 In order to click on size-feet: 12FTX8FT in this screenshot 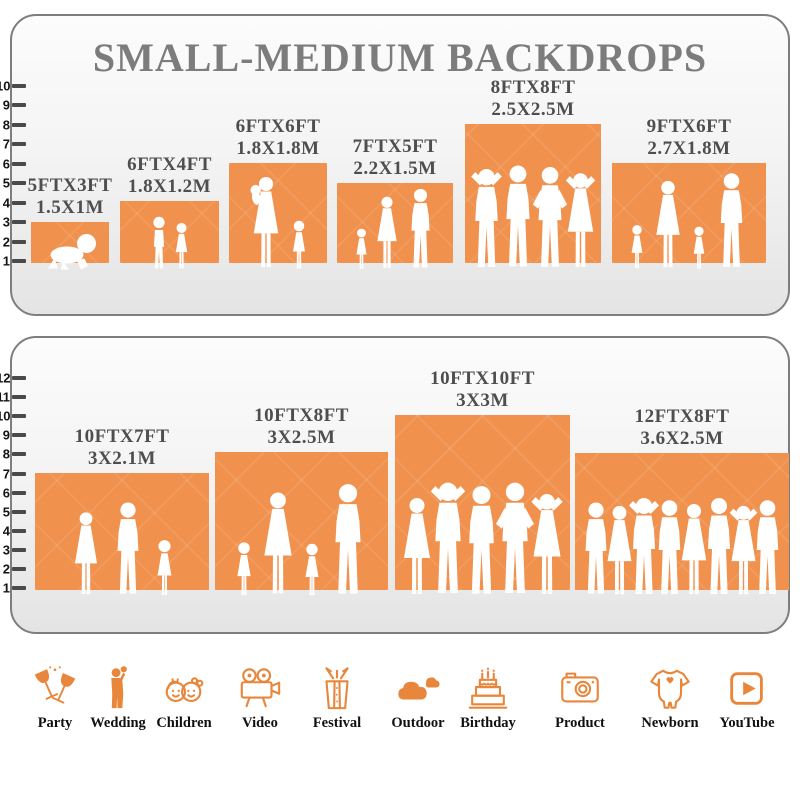, I will do `click(682, 416)`.